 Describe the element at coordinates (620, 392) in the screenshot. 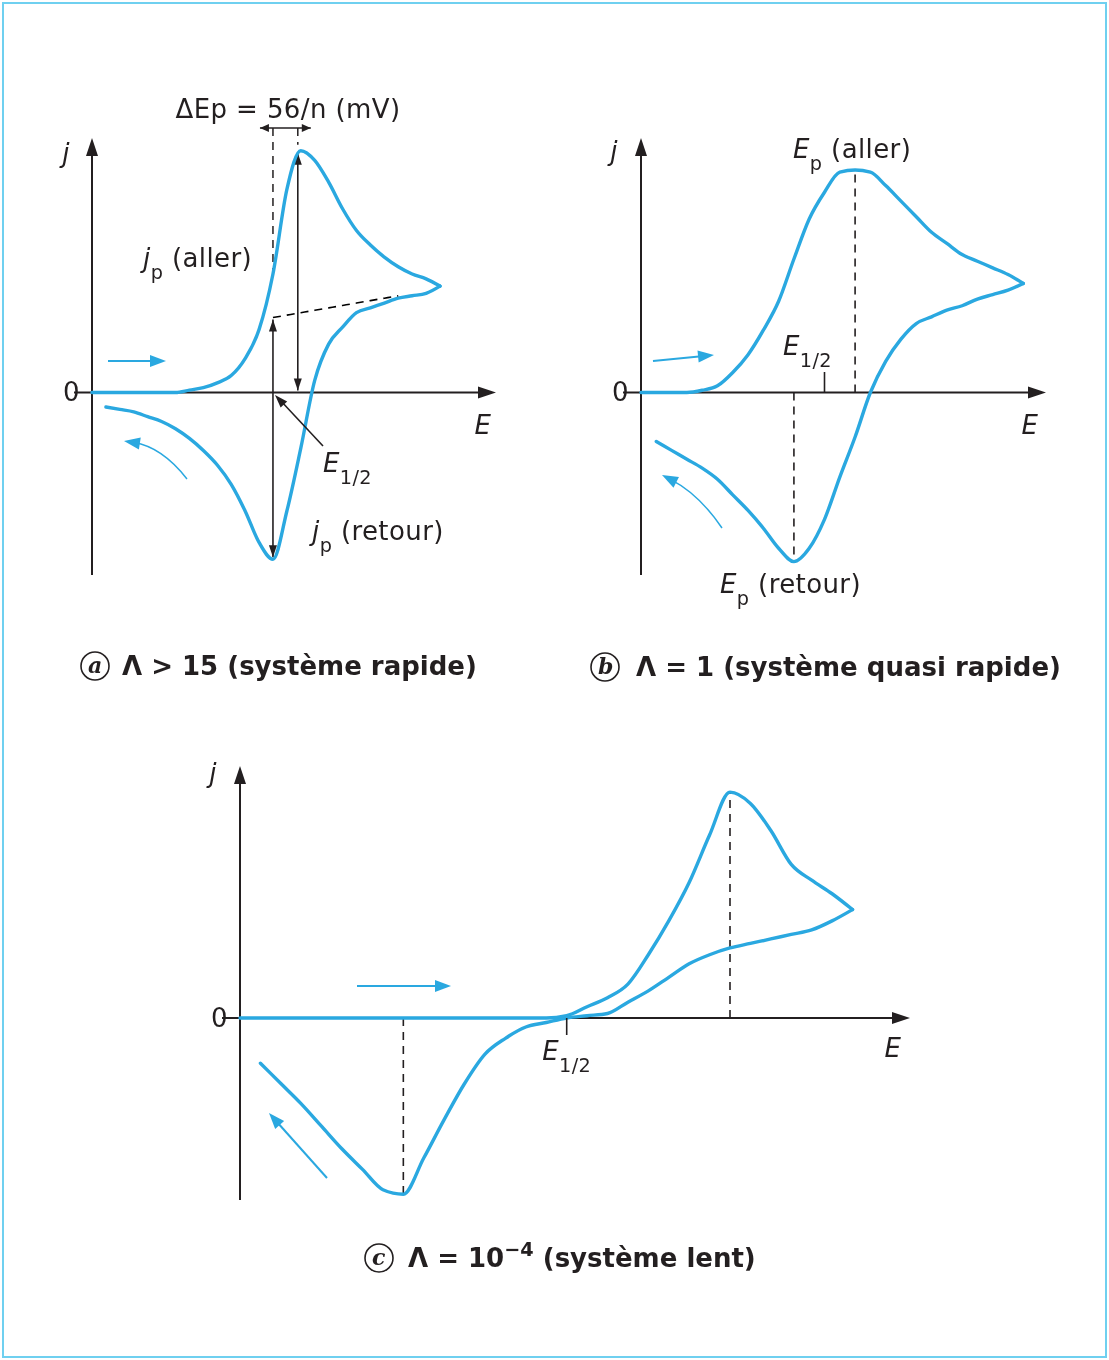

I see `annotation: 0` at that location.